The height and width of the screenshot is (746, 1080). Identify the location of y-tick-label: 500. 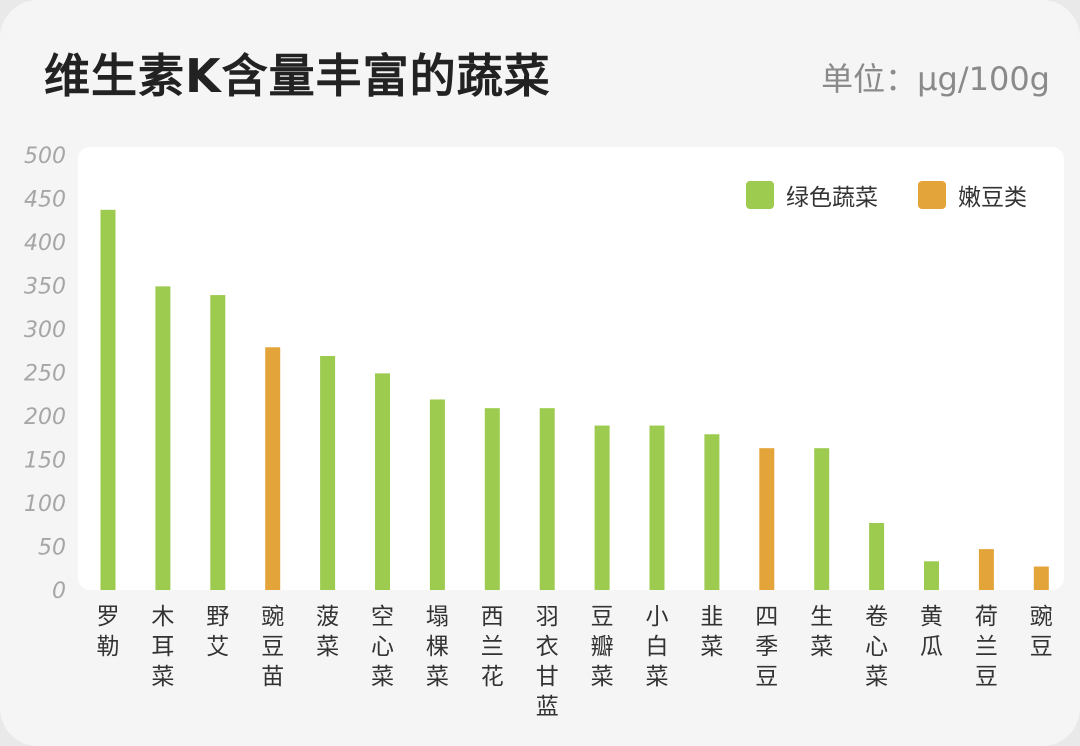
(45, 156).